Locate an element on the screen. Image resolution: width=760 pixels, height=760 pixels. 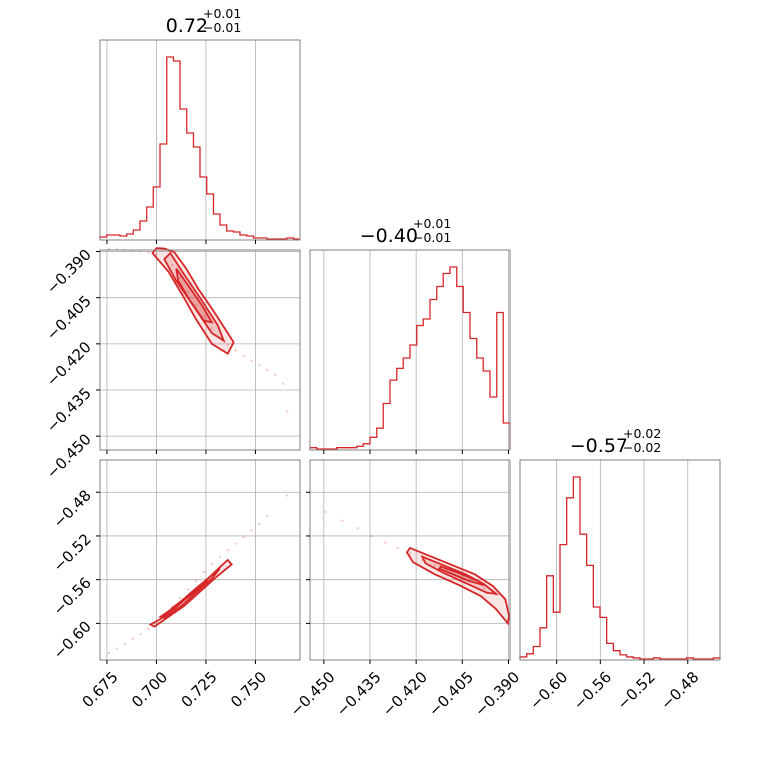
title-plus-0: +0.01 is located at coordinates (222, 13).